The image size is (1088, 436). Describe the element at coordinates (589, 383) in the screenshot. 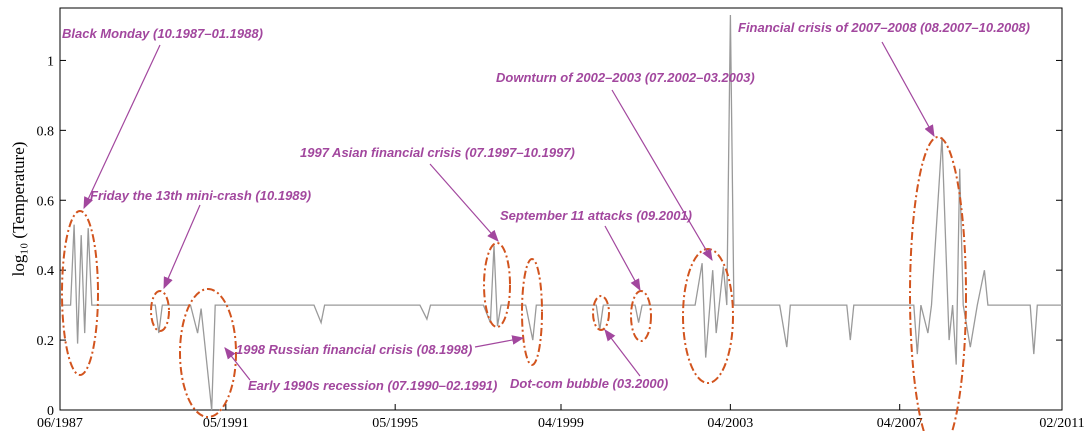

I see `annotation: Dot-com bubble (03.2000)` at that location.